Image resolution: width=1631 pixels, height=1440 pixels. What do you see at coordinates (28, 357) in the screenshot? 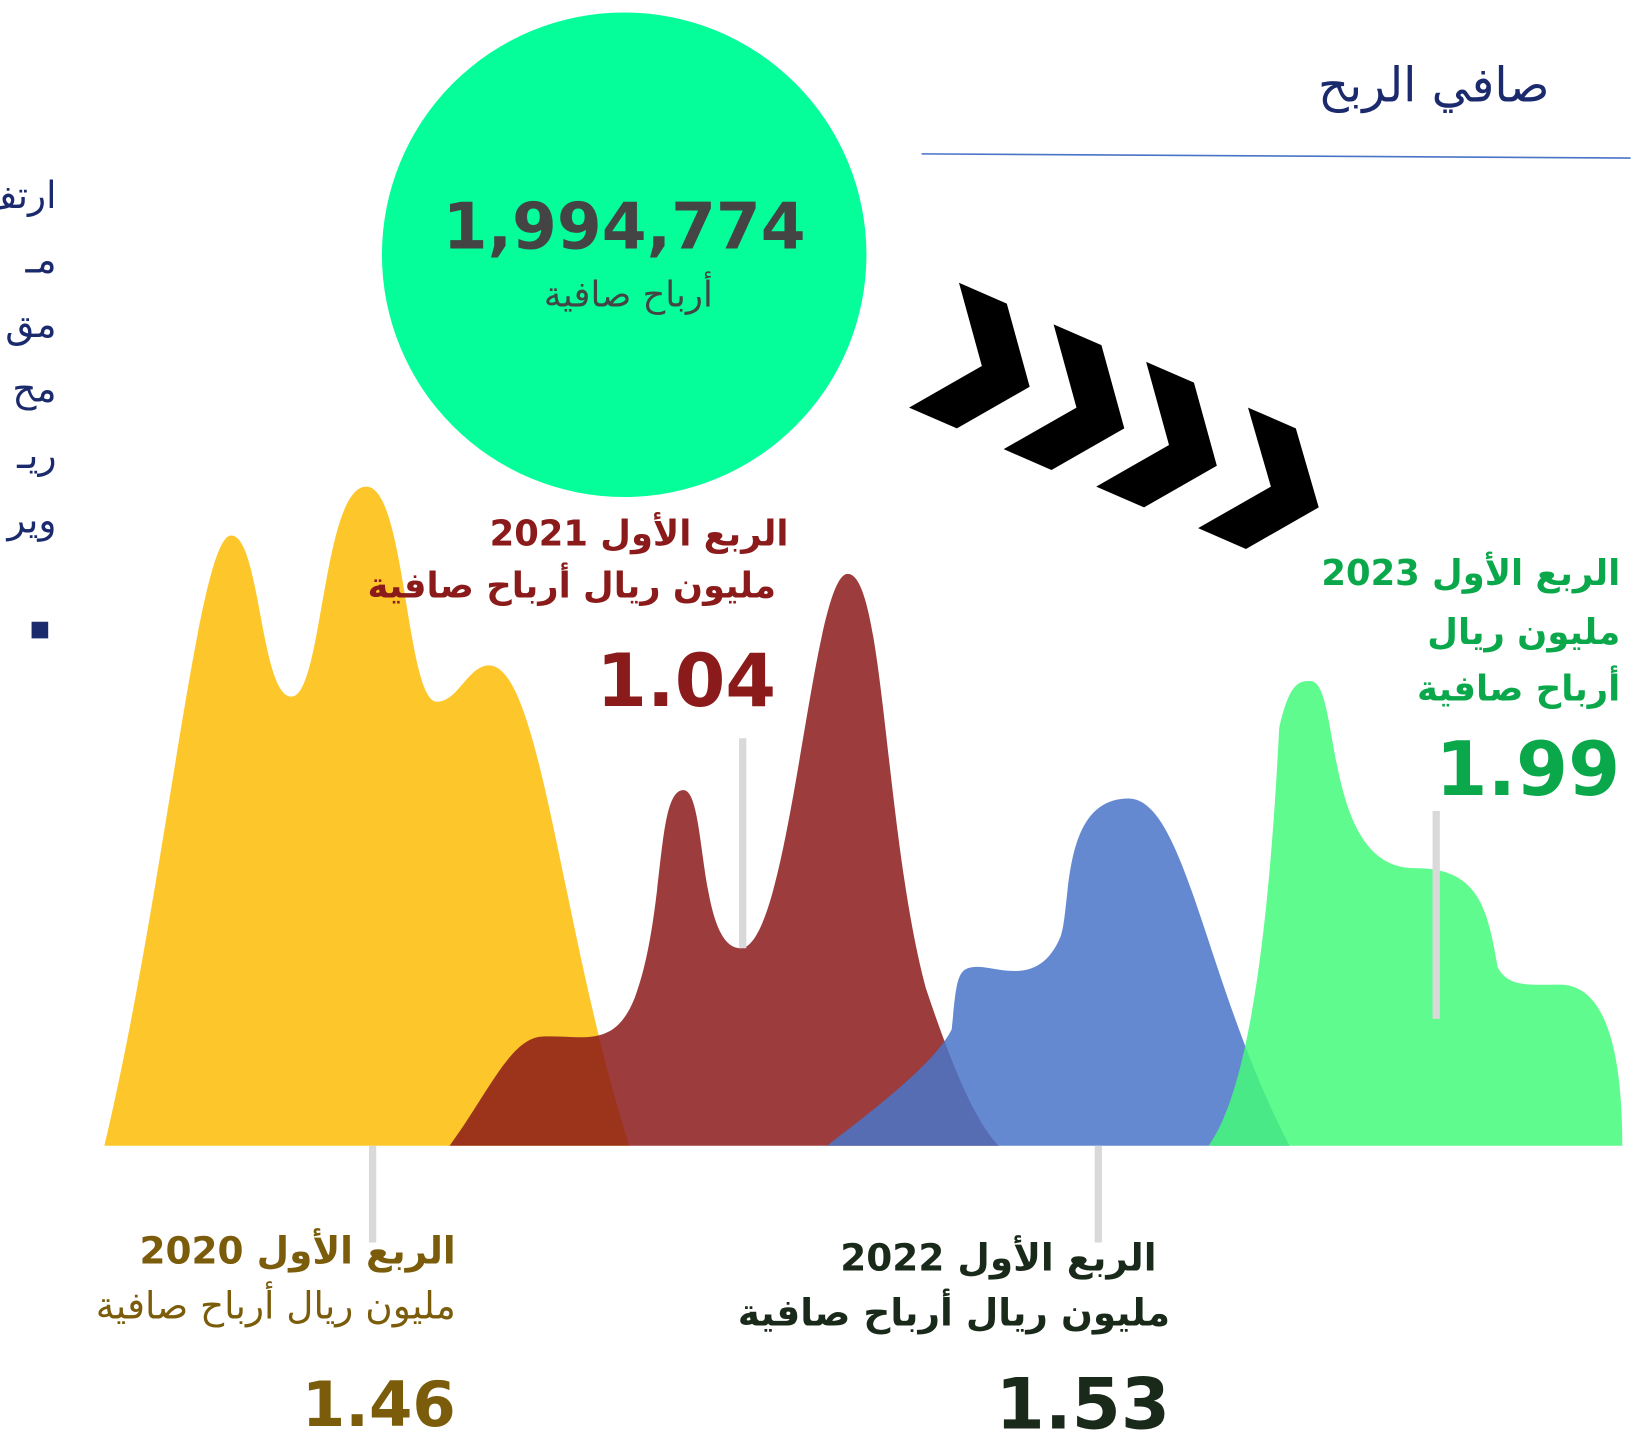
I see `side-text: ارتف مـ مق مح ريـ وير` at bounding box center [28, 357].